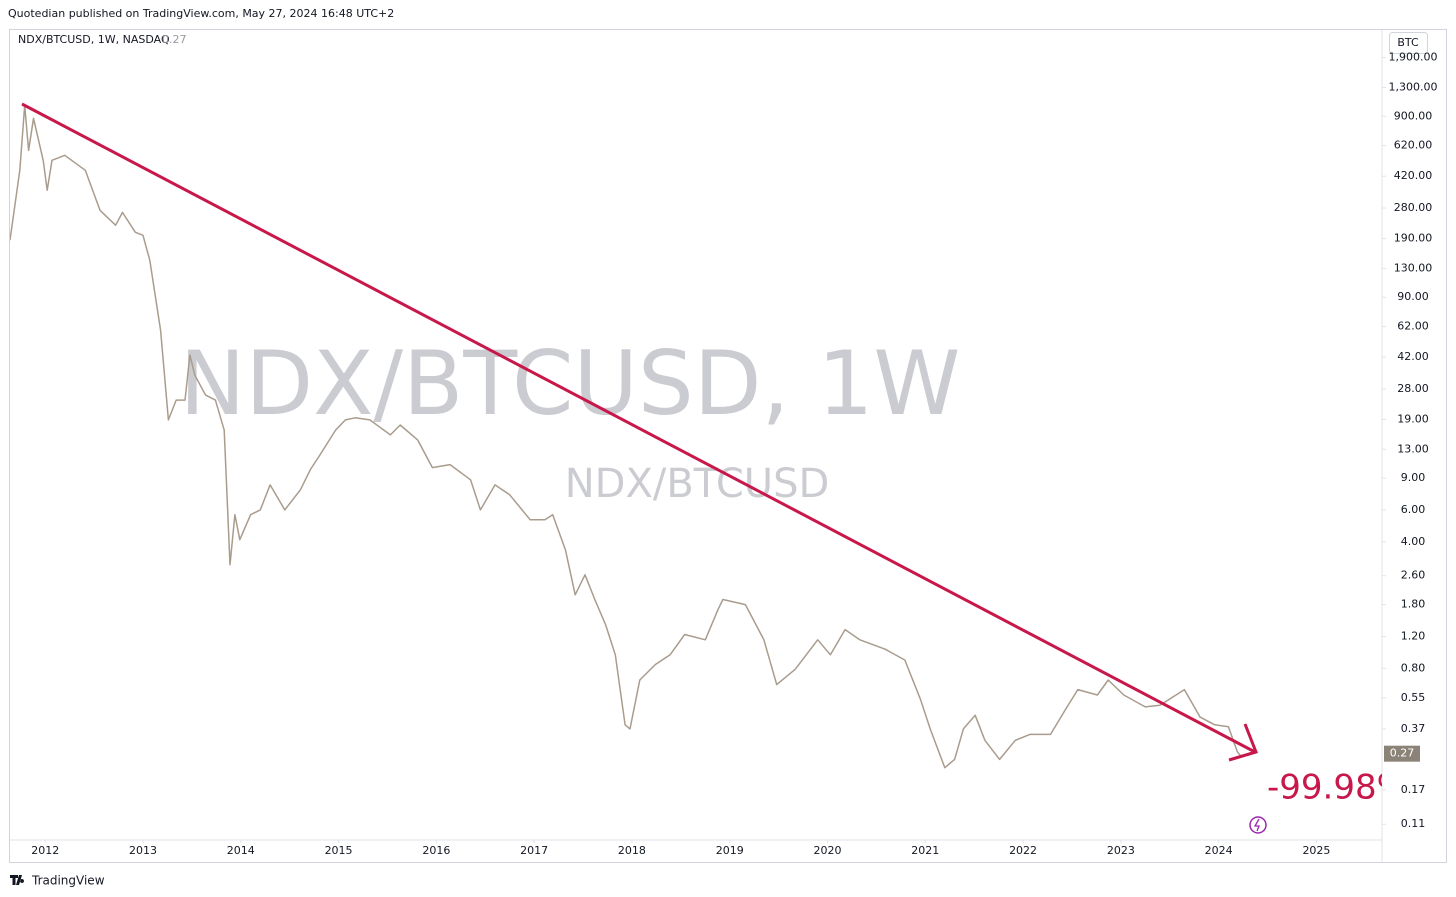  What do you see at coordinates (1413, 541) in the screenshot?
I see `y-tick-label: 4.00` at bounding box center [1413, 541].